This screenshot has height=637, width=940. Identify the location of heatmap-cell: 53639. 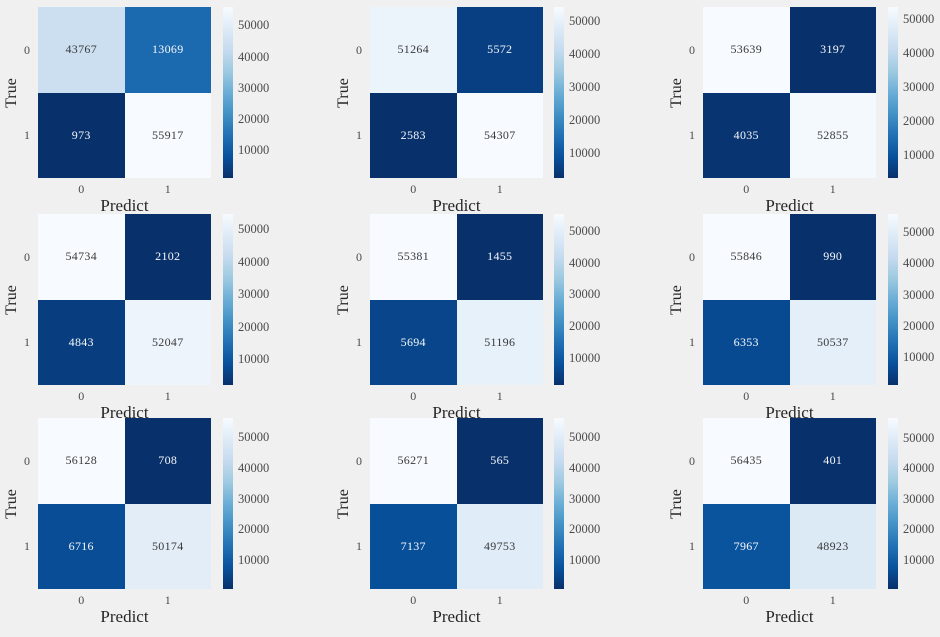
(746, 50).